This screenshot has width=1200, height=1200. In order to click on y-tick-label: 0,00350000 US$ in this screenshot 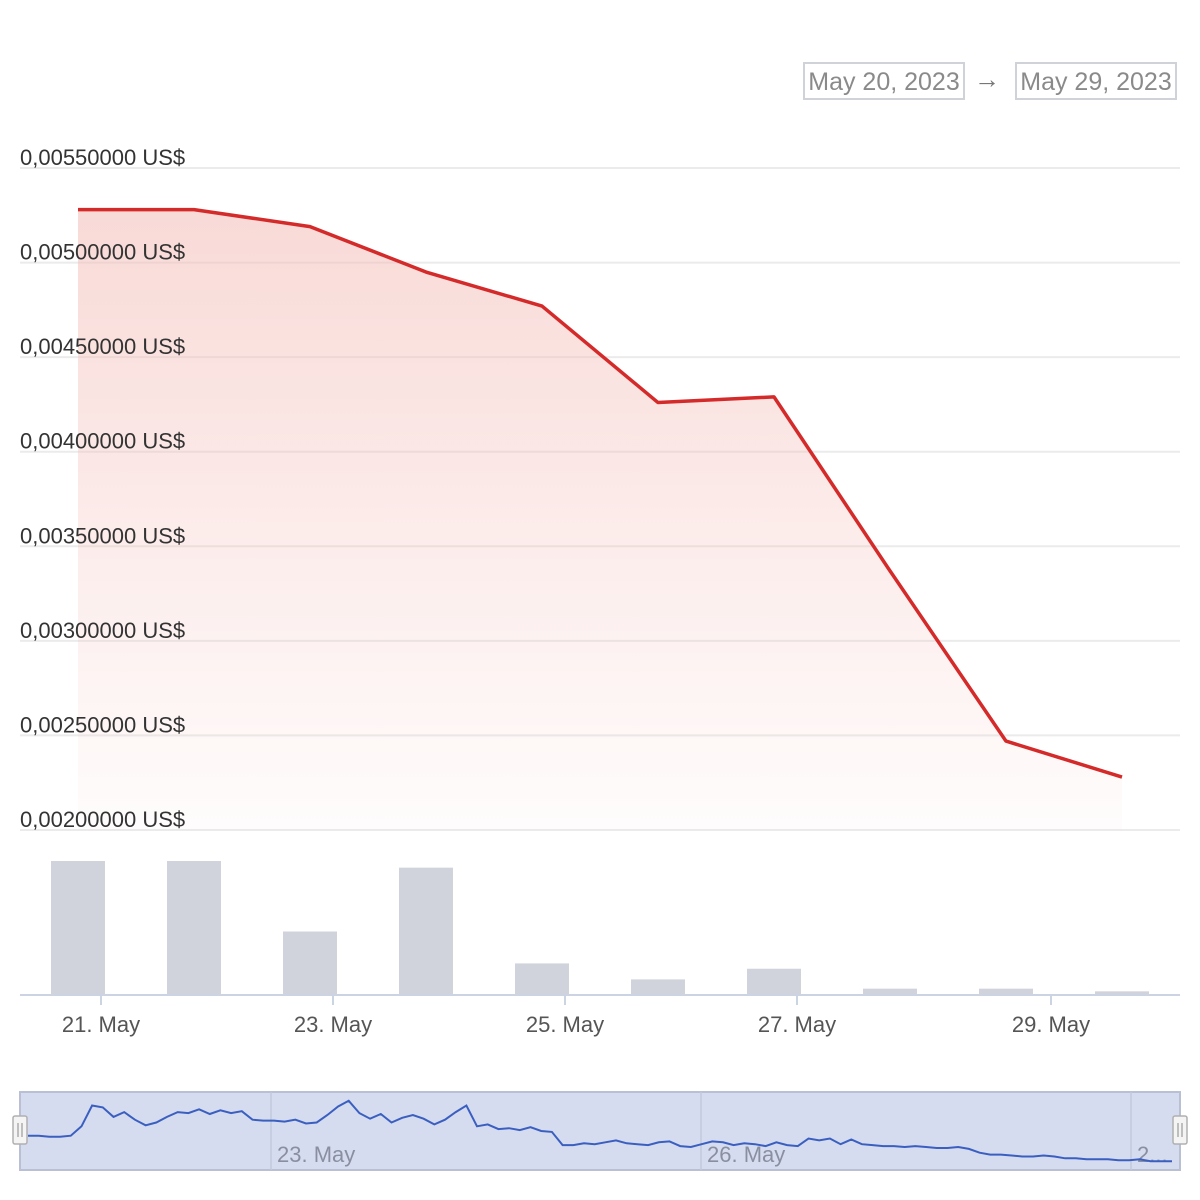, I will do `click(102, 535)`.